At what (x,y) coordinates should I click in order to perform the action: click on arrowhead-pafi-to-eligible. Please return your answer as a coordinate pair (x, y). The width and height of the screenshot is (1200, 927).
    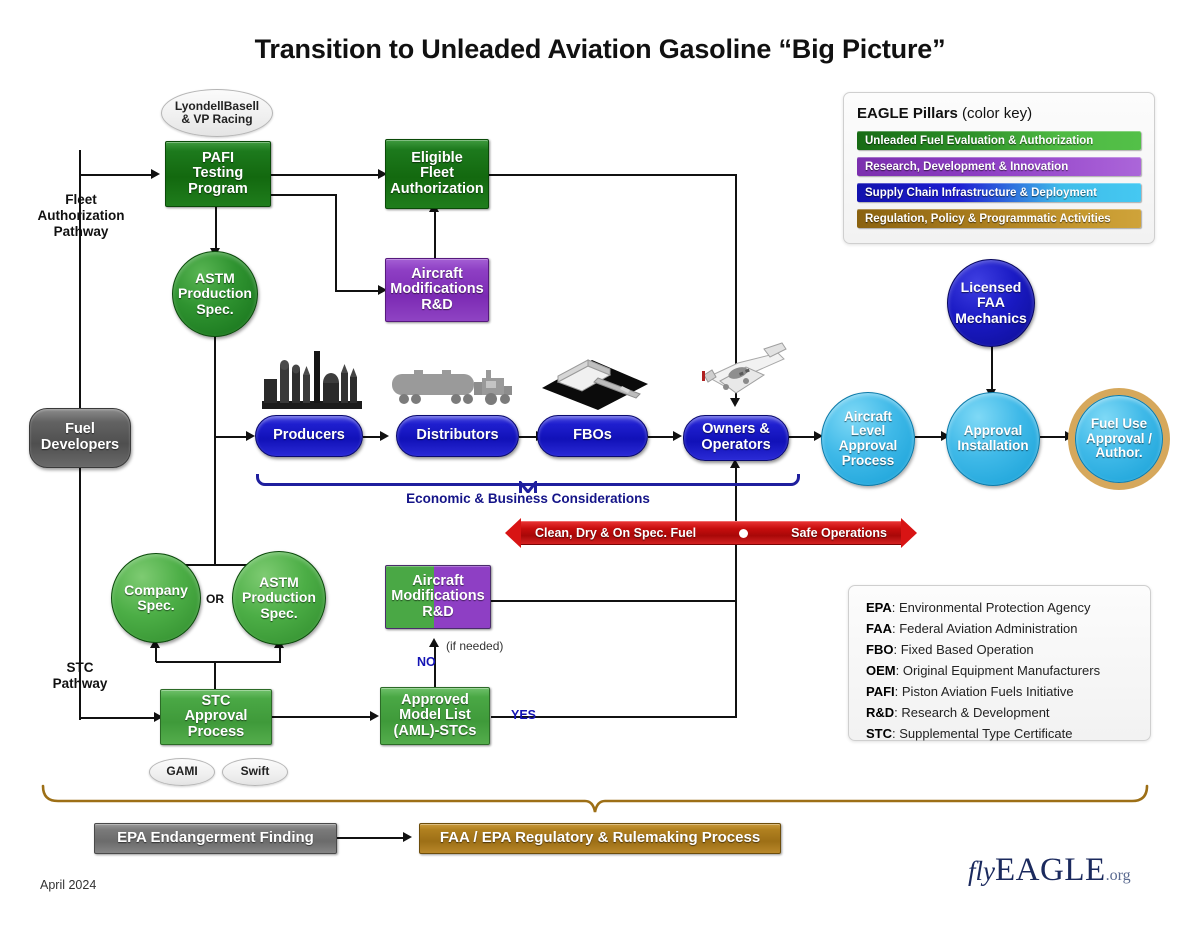
    Looking at the image, I should click on (382, 174).